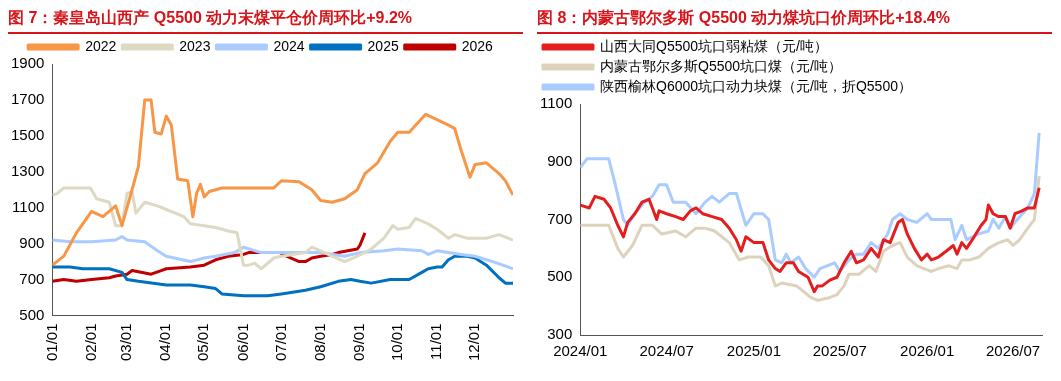  I want to click on x-tick-label: 02/01, so click(90, 342).